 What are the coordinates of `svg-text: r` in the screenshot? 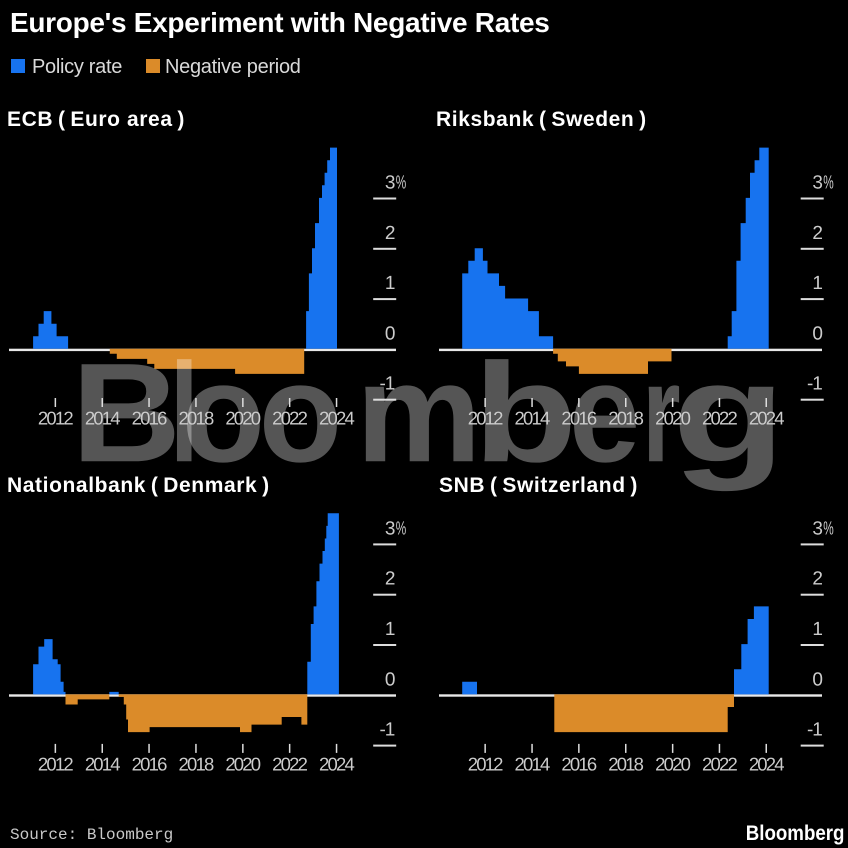 It's located at (661, 412).